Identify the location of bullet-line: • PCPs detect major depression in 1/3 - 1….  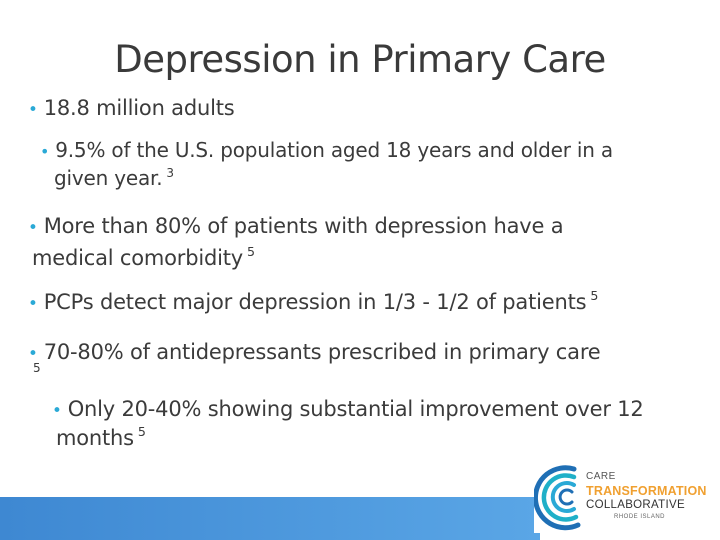
(313, 301).